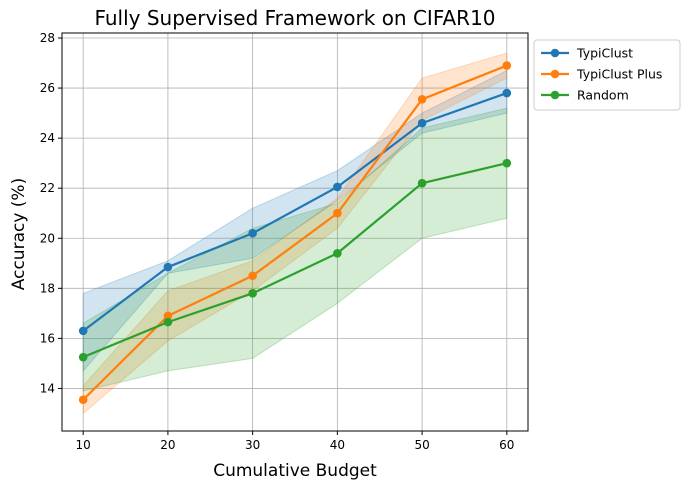 The image size is (689, 490). I want to click on x-tick-label: 50, so click(421, 445).